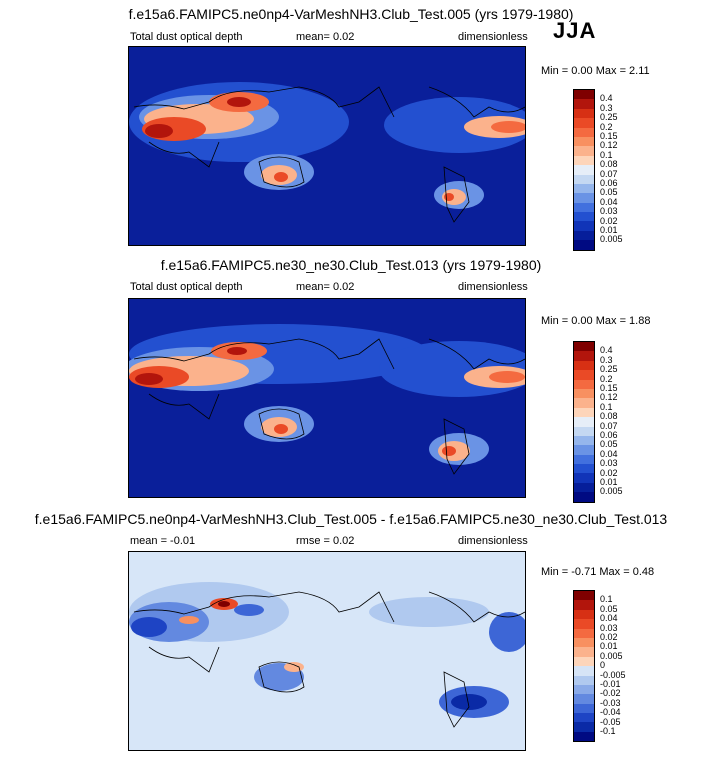 This screenshot has height=760, width=702. I want to click on colorbar-tick-label: 0.12, so click(609, 145).